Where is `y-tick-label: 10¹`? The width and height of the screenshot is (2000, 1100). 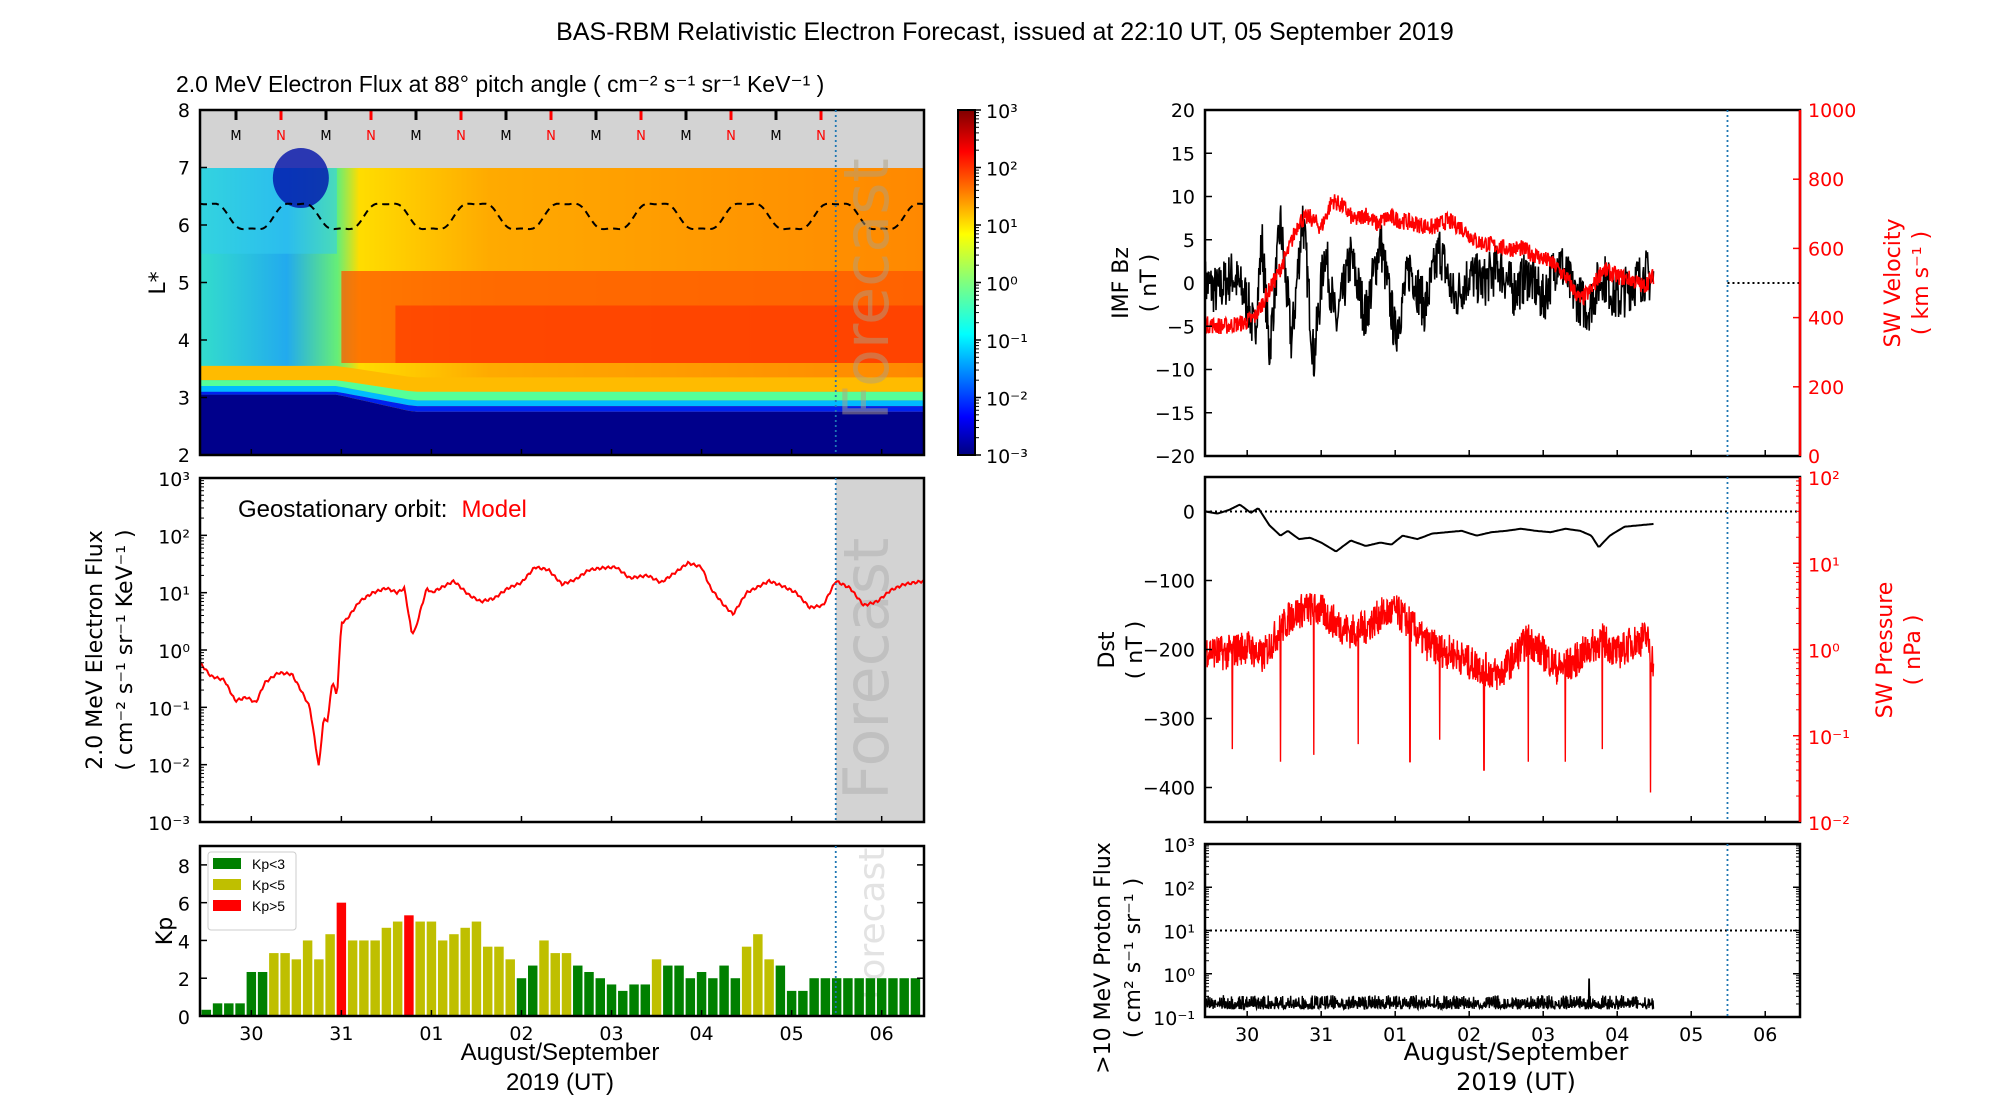
y-tick-label: 10¹ is located at coordinates (1179, 933).